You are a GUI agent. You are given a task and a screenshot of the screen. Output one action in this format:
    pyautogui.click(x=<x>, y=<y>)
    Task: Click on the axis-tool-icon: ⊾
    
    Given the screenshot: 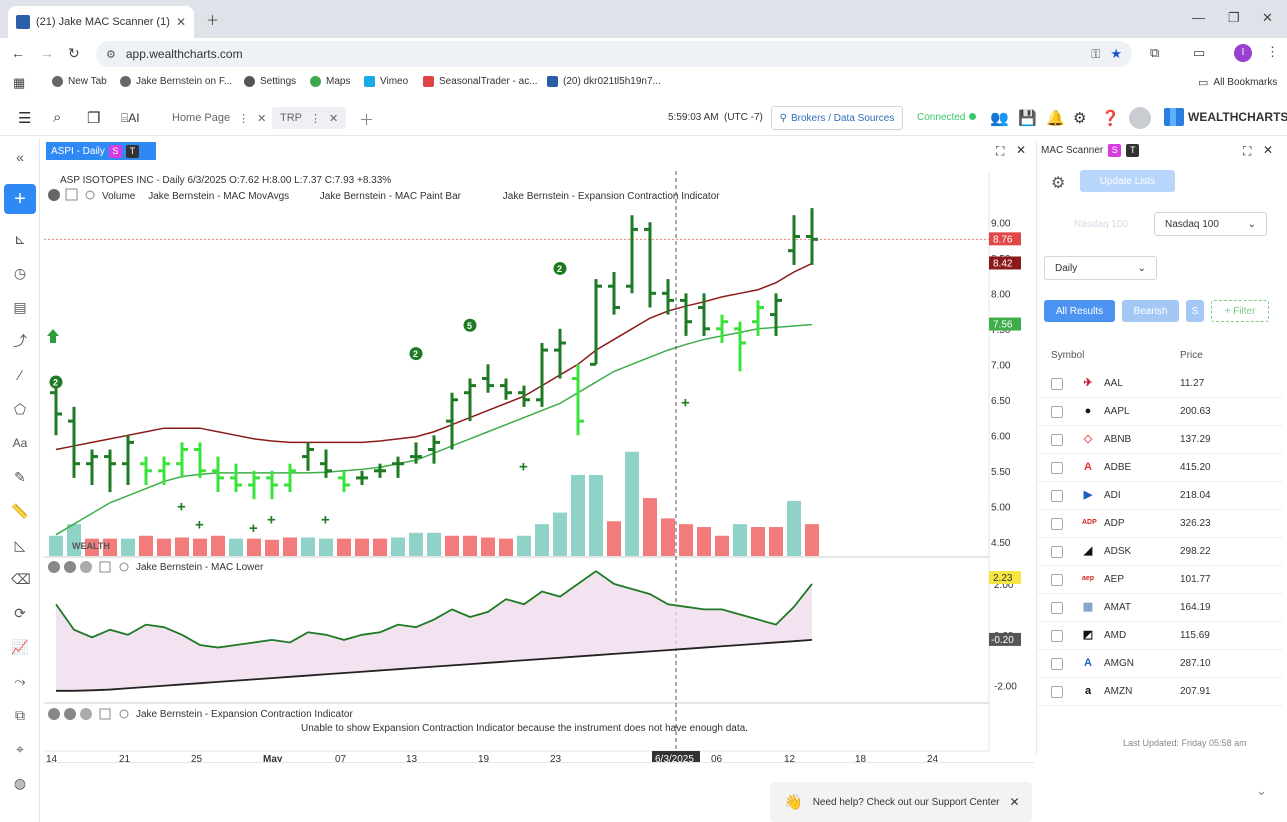 What is the action you would take?
    pyautogui.click(x=20, y=239)
    